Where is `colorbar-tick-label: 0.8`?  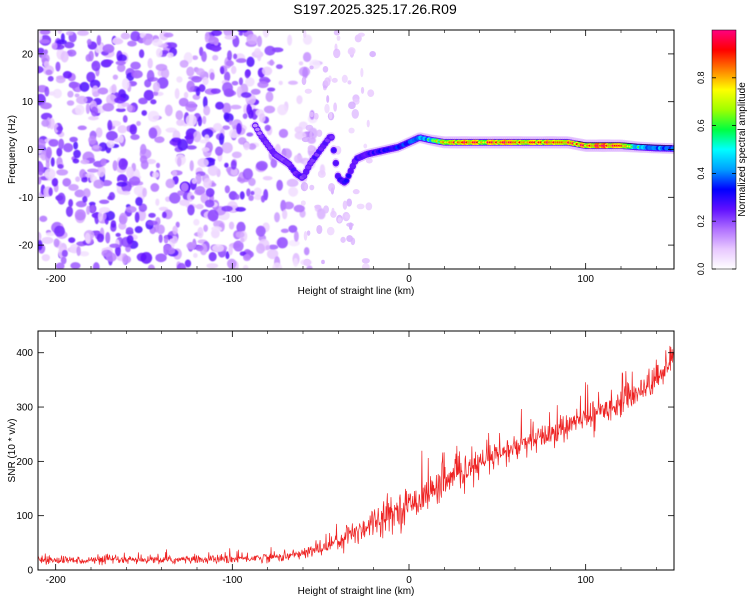
colorbar-tick-label: 0.8 is located at coordinates (701, 78).